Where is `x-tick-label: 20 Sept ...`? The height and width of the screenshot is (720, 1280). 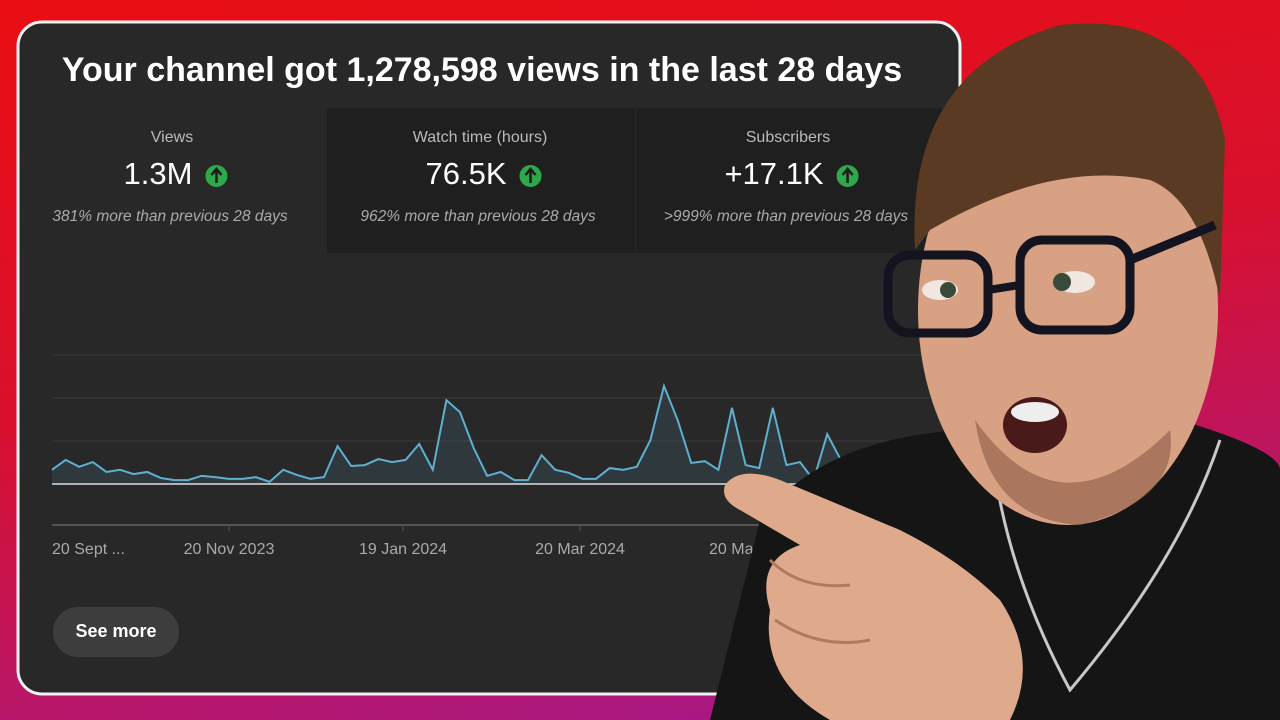 x-tick-label: 20 Sept ... is located at coordinates (88, 549).